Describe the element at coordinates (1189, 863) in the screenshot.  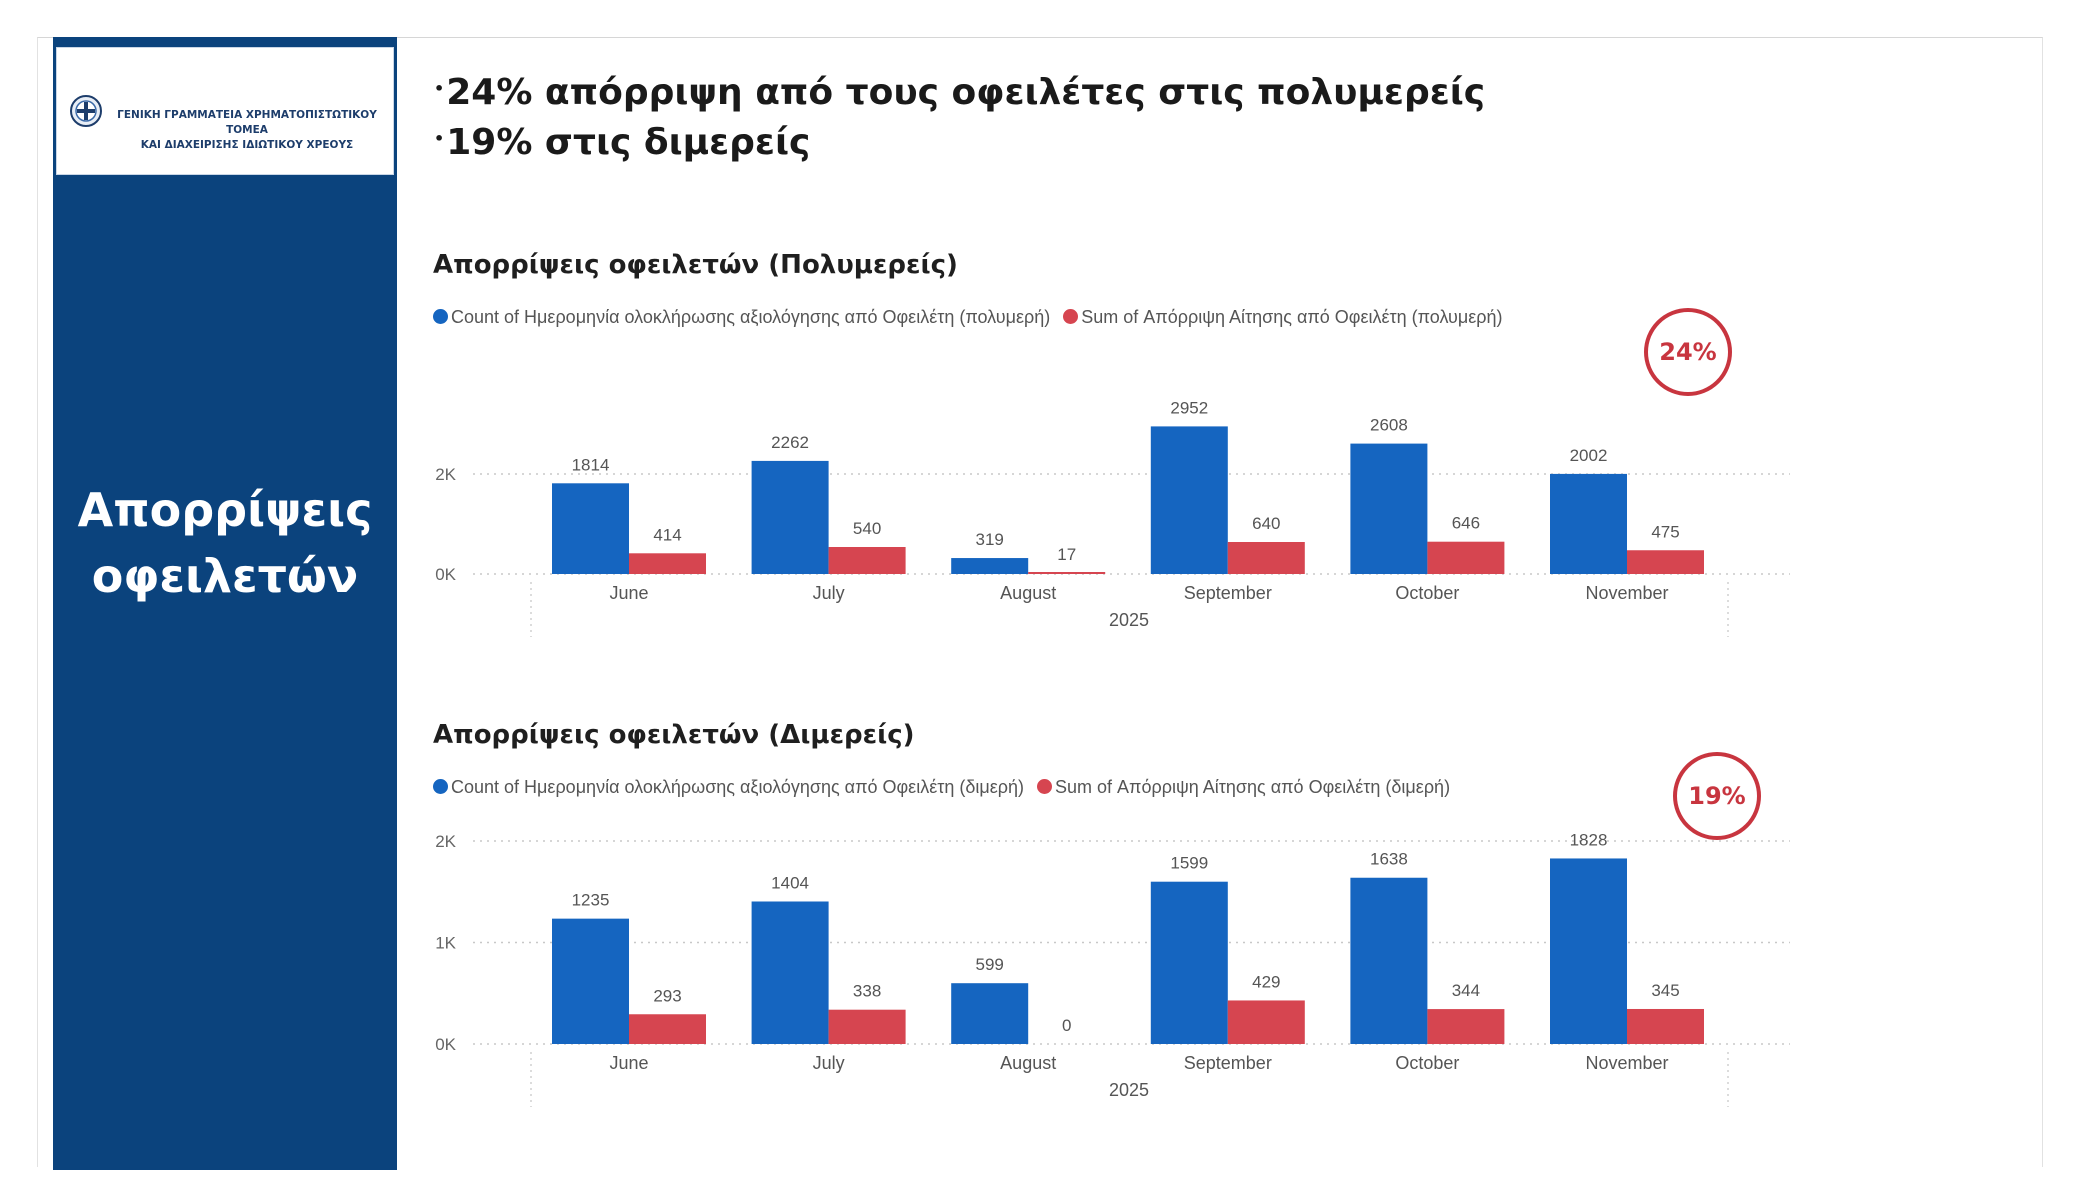
I see `data-label: 1599` at that location.